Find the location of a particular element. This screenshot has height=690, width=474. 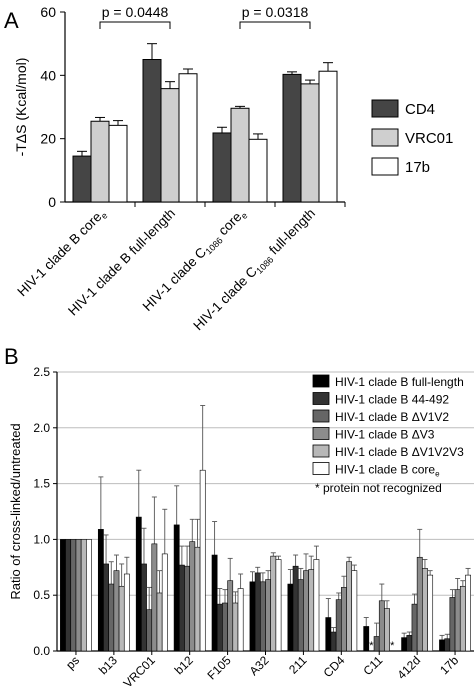

y-tick-label: 20 is located at coordinates (48, 139).